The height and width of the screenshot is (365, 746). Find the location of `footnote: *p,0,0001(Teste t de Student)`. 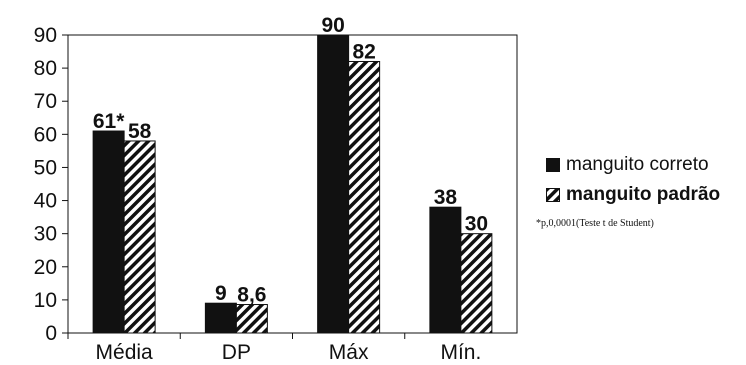

footnote: *p,0,0001(Teste t de Student) is located at coordinates (595, 223).